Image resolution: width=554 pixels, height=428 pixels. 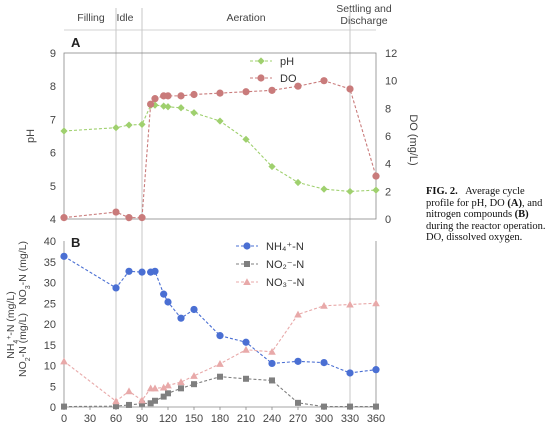 I want to click on phase-label-aeration: Aeration, so click(x=245, y=18).